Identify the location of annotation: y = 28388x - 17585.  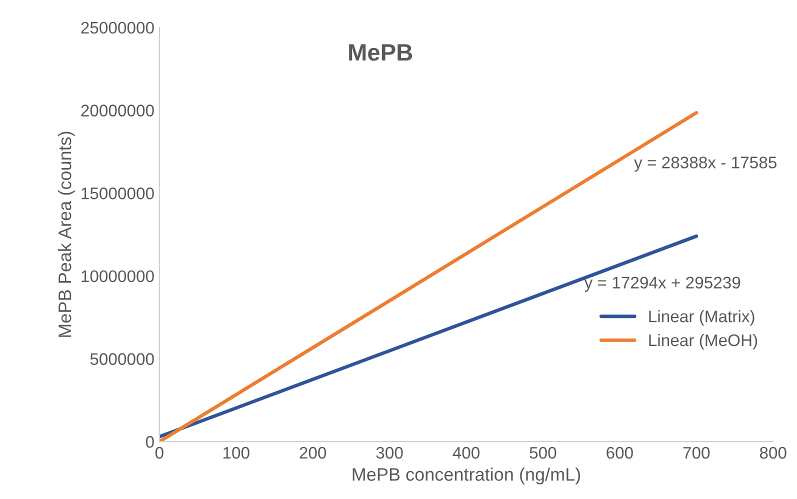
(705, 164).